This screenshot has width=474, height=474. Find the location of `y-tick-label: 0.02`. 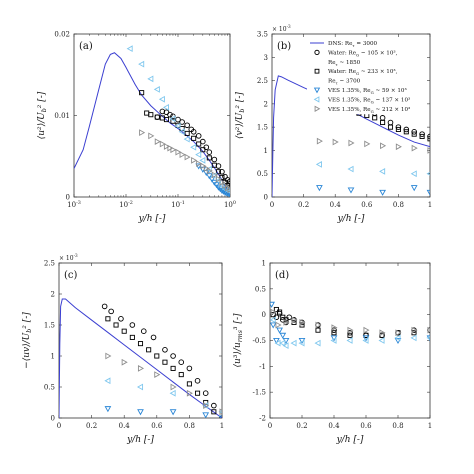

y-tick-label: 0.02 is located at coordinates (62, 35).